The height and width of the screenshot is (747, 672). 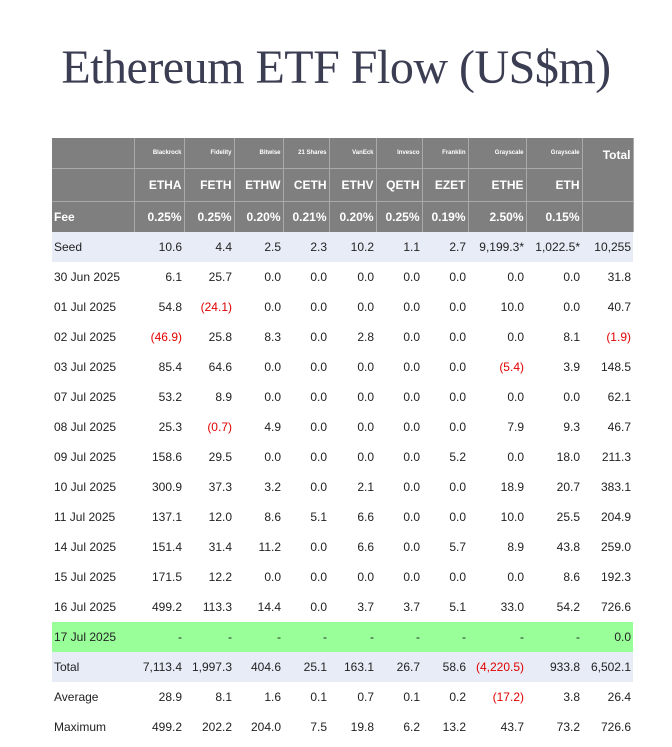 What do you see at coordinates (619, 397) in the screenshot?
I see `total-cell: 62.1` at bounding box center [619, 397].